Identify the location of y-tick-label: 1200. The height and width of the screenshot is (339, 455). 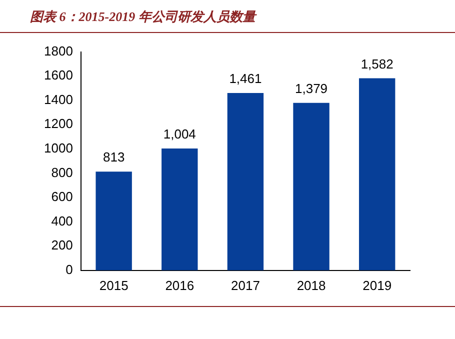
(58, 124).